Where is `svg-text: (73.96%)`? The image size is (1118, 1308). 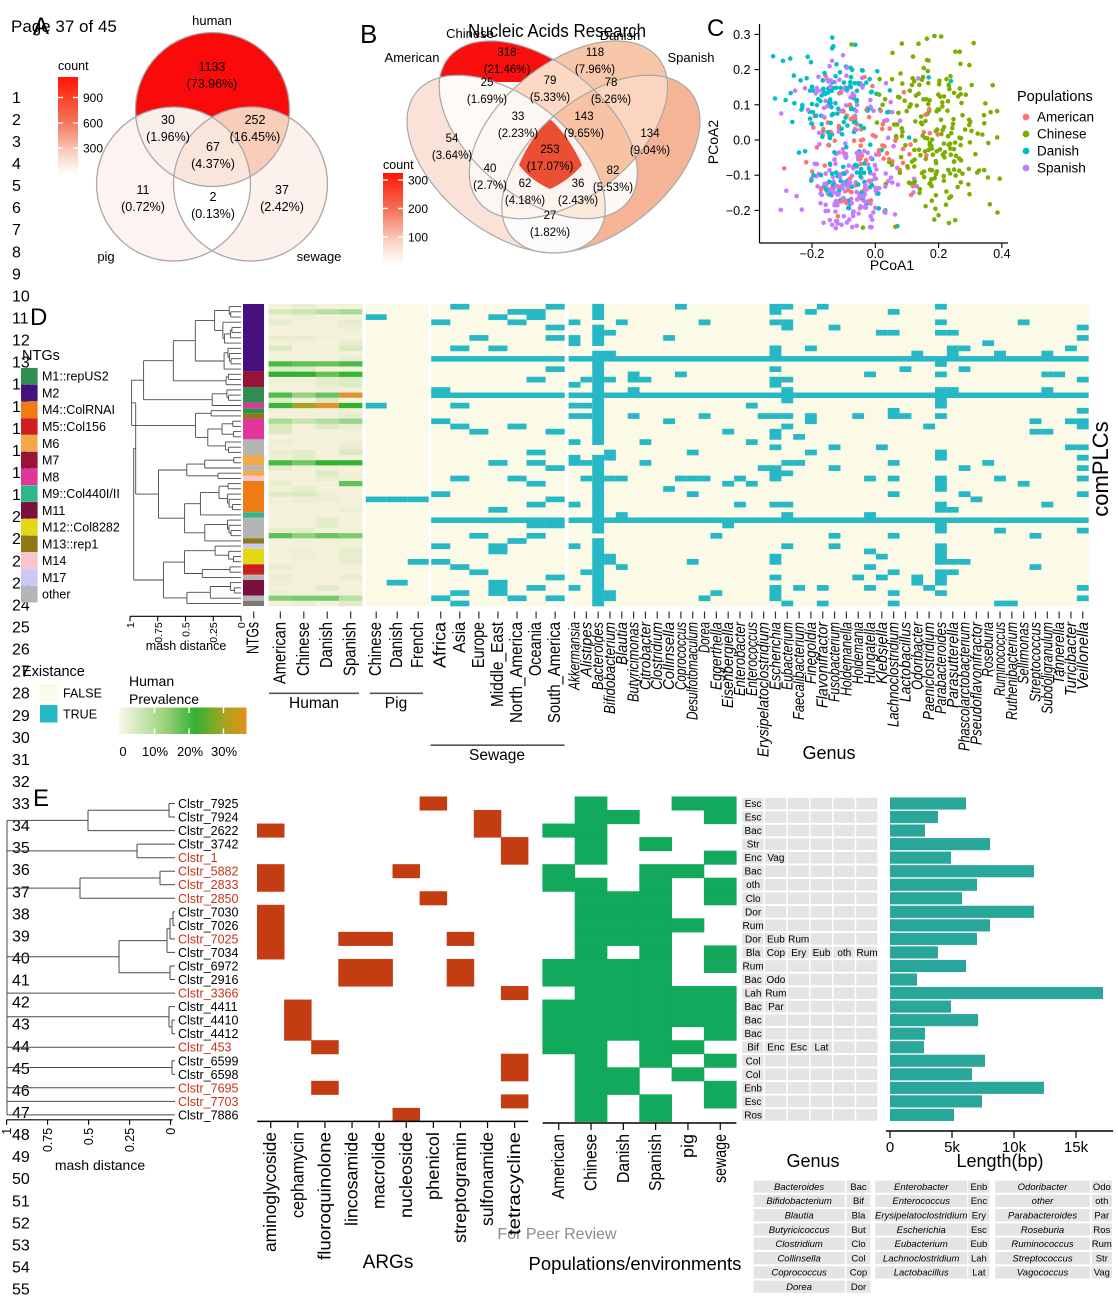 svg-text: (73.96%) is located at coordinates (212, 84).